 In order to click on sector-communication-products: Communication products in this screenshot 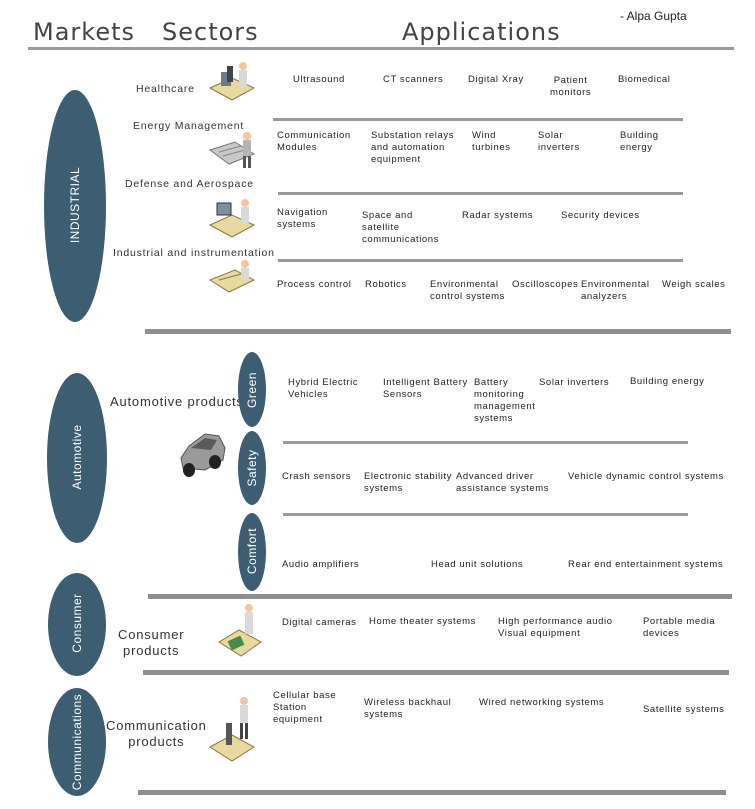, I will do `click(156, 733)`.